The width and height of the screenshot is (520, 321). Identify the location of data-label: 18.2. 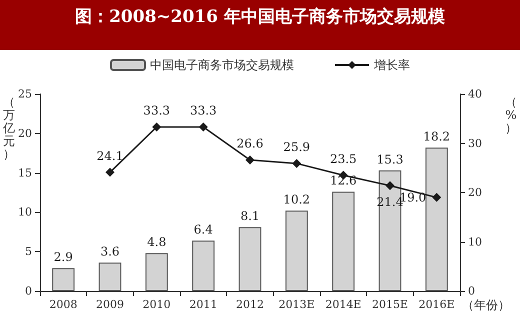
(436, 137).